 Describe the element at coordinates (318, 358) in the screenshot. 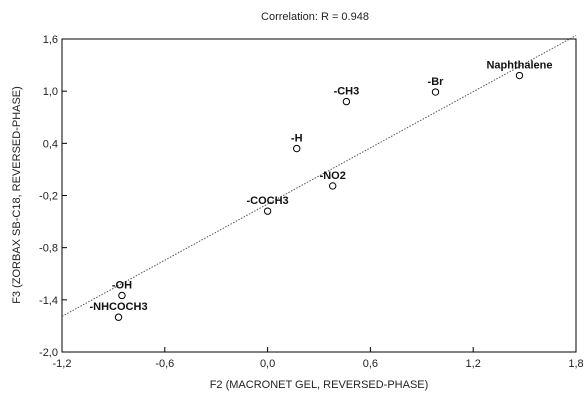

I see `x-axis-ticks: -1,2 -0,6 0,0 0,6 1,2 1,8` at that location.